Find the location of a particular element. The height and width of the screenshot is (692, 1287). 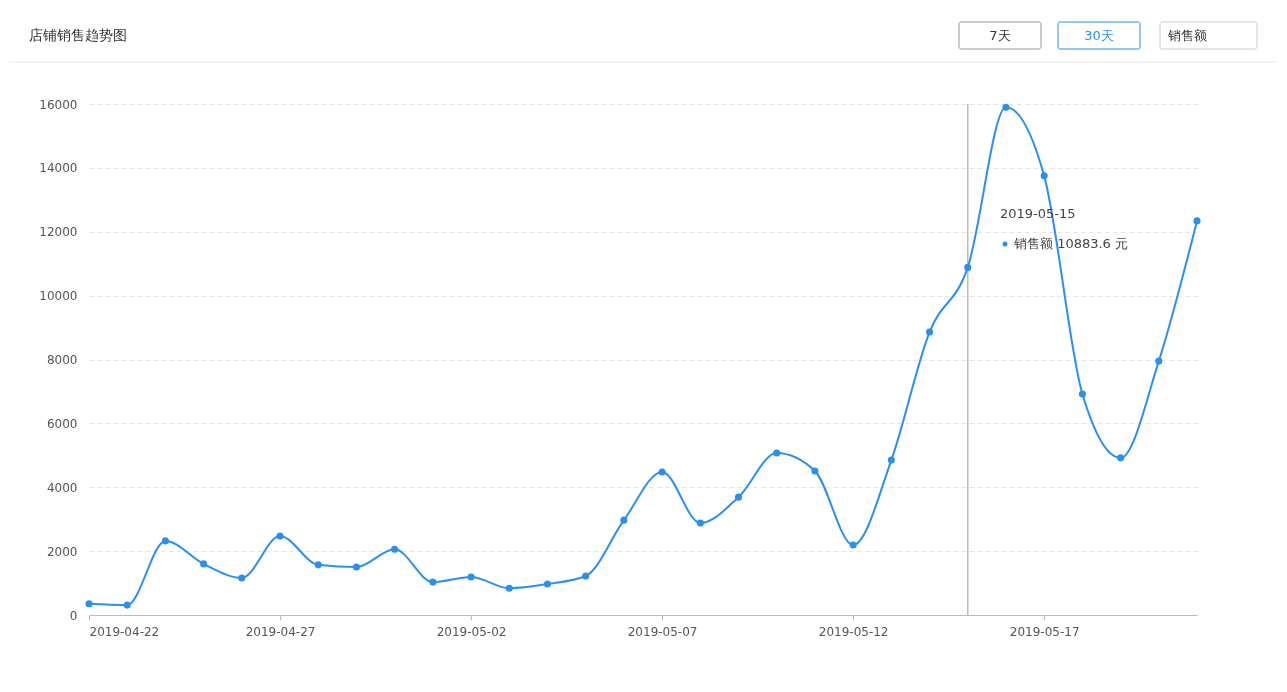

text: 销售额 is located at coordinates (1187, 35).